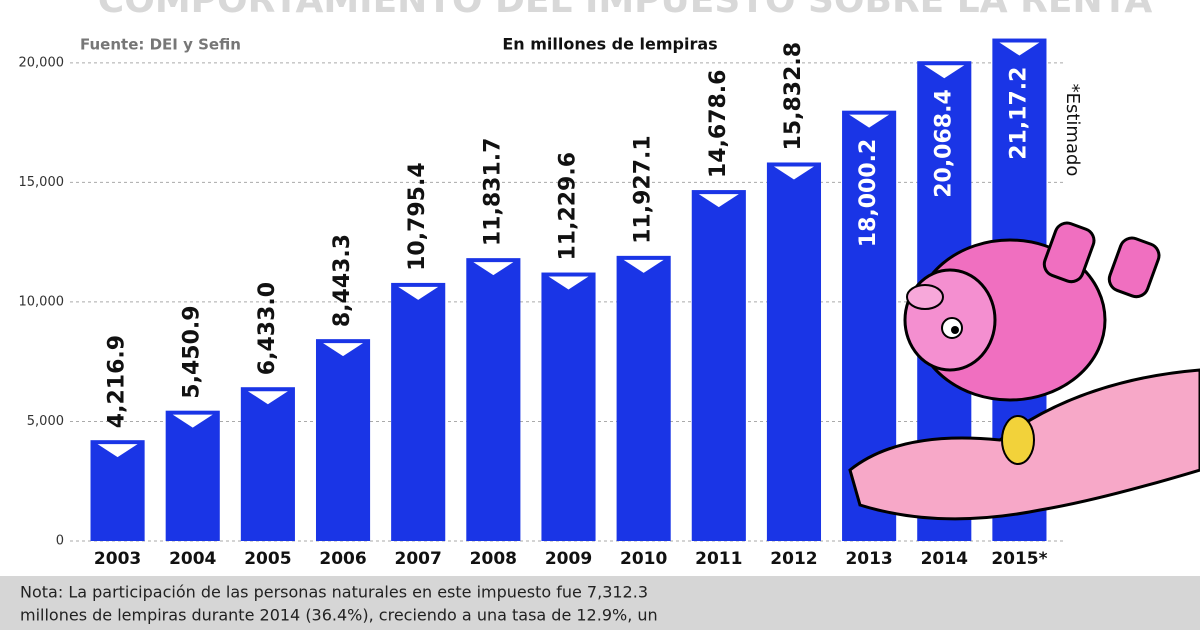 The height and width of the screenshot is (630, 1200). What do you see at coordinates (1018, 440) in the screenshot?
I see `coin` at bounding box center [1018, 440].